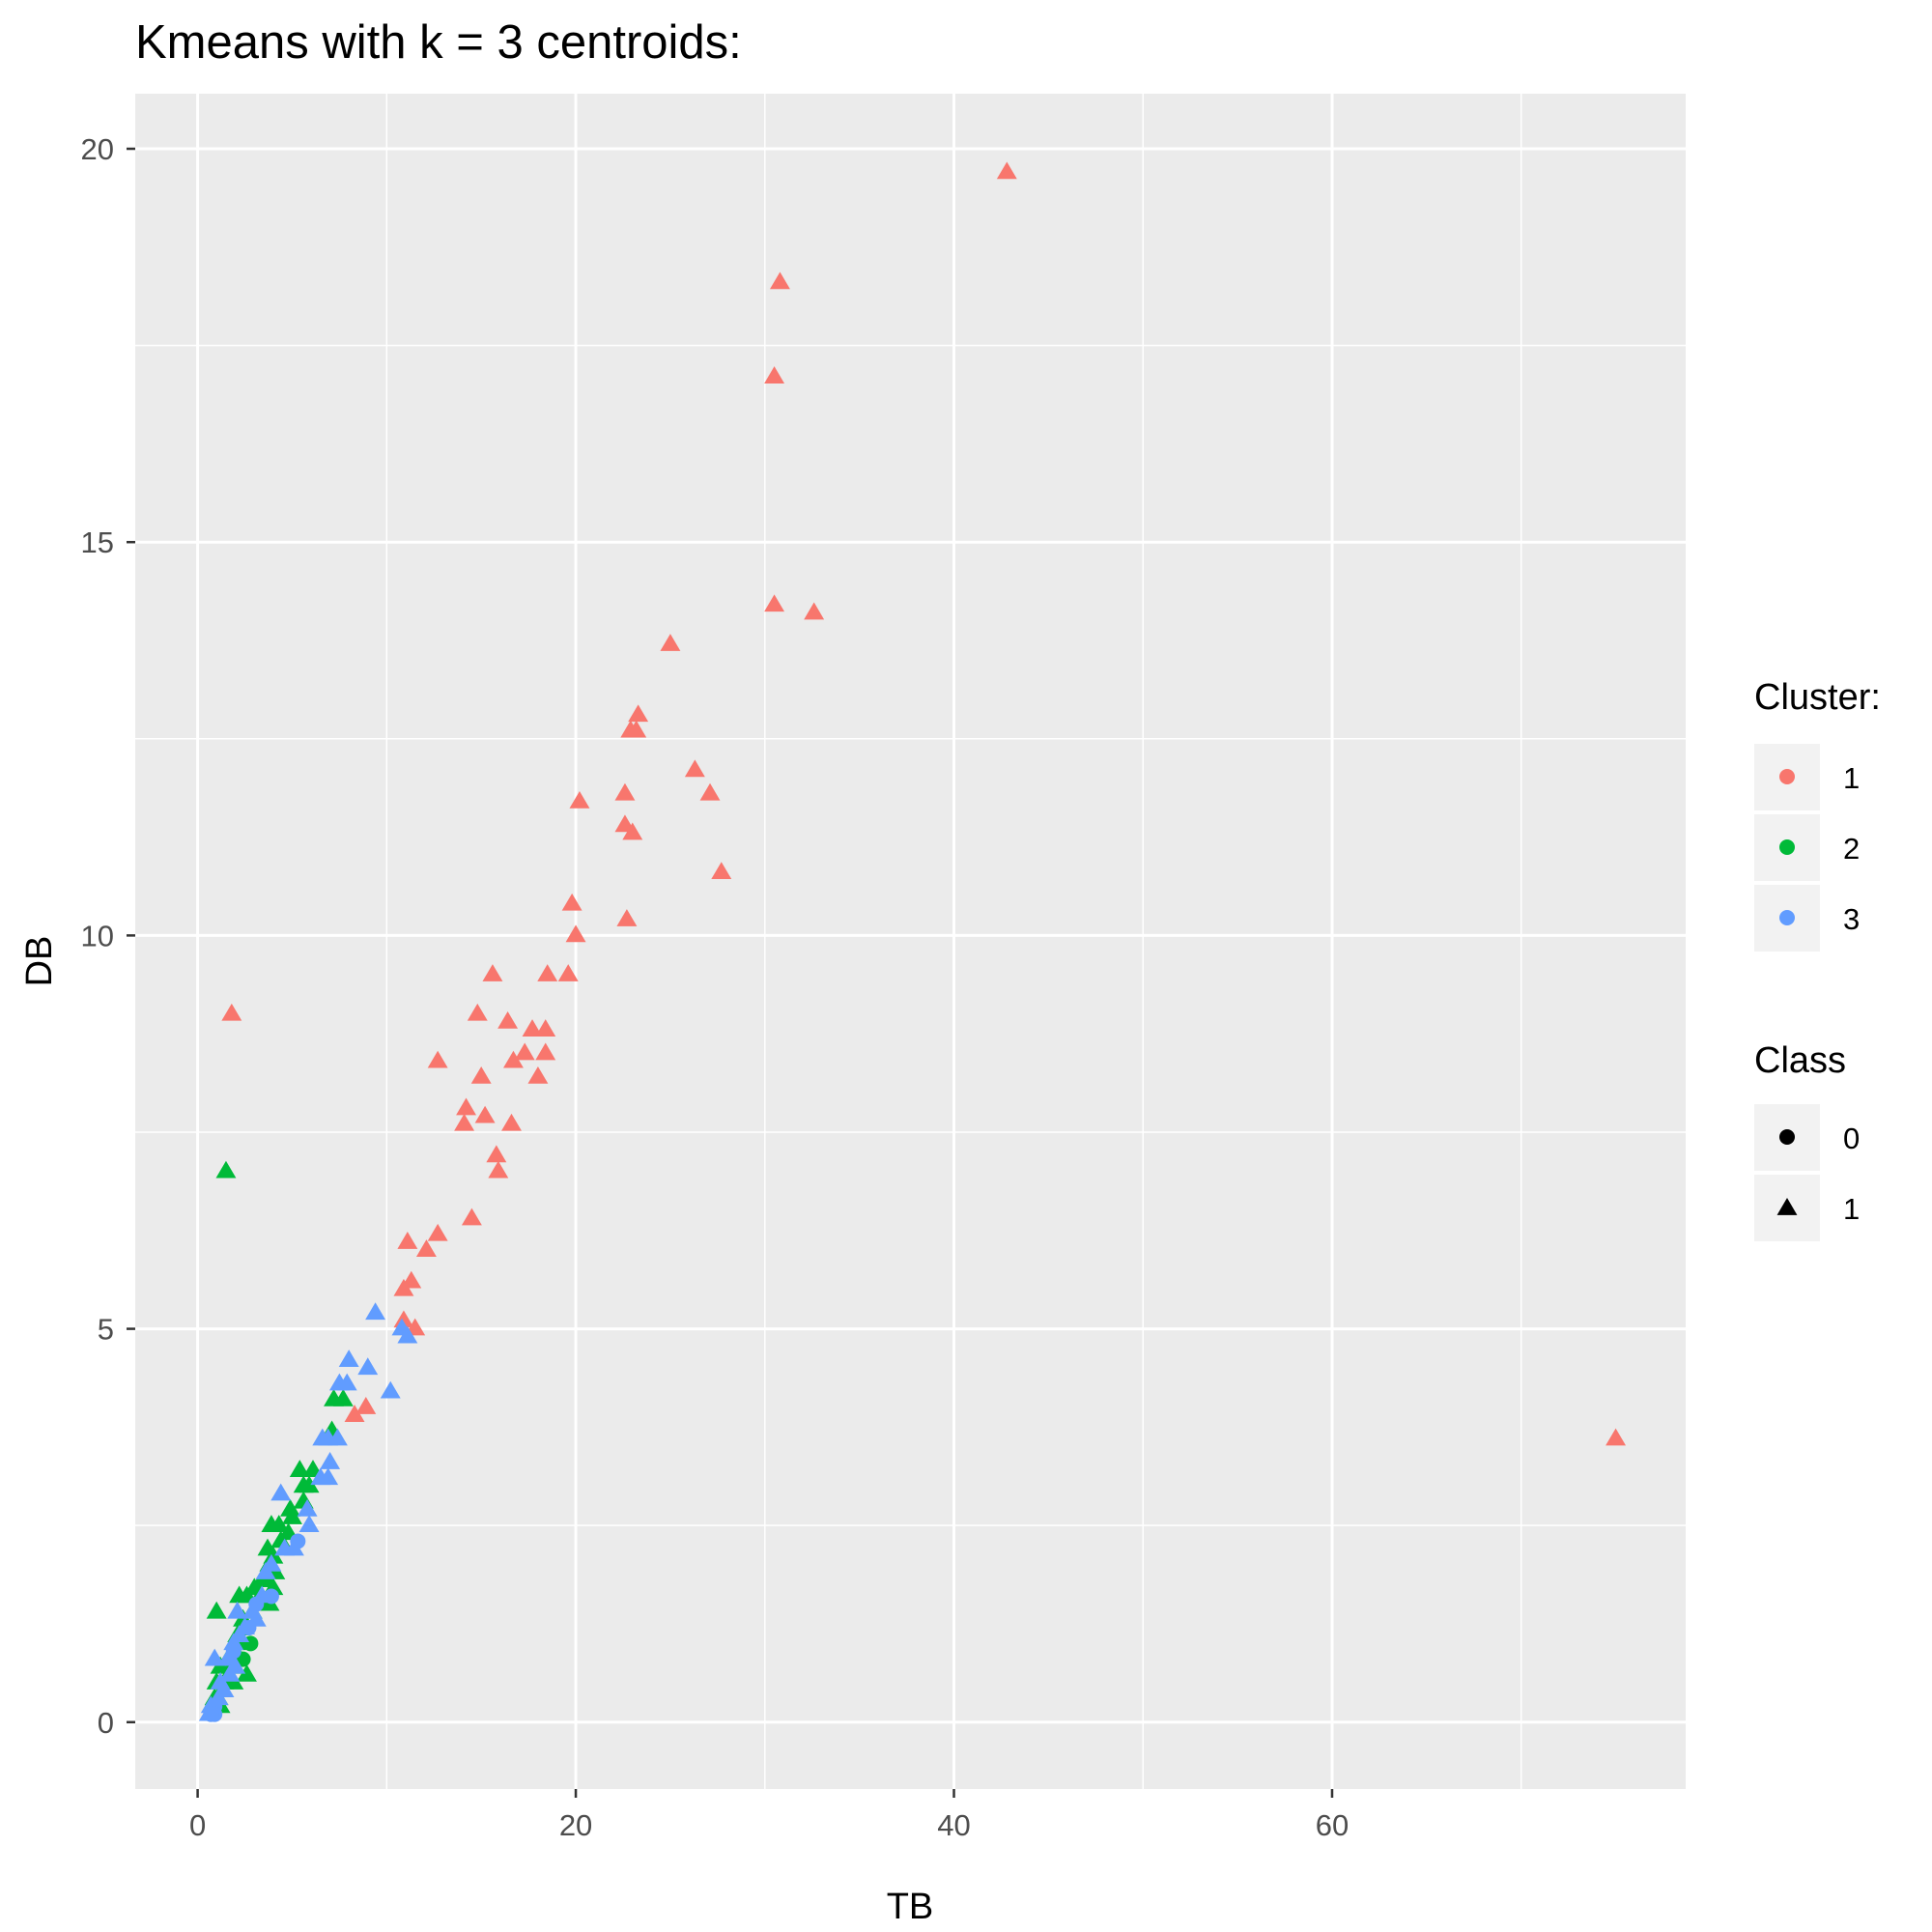 Image resolution: width=1932 pixels, height=1932 pixels. What do you see at coordinates (1332, 1825) in the screenshot?
I see `x-tick-label: 60` at bounding box center [1332, 1825].